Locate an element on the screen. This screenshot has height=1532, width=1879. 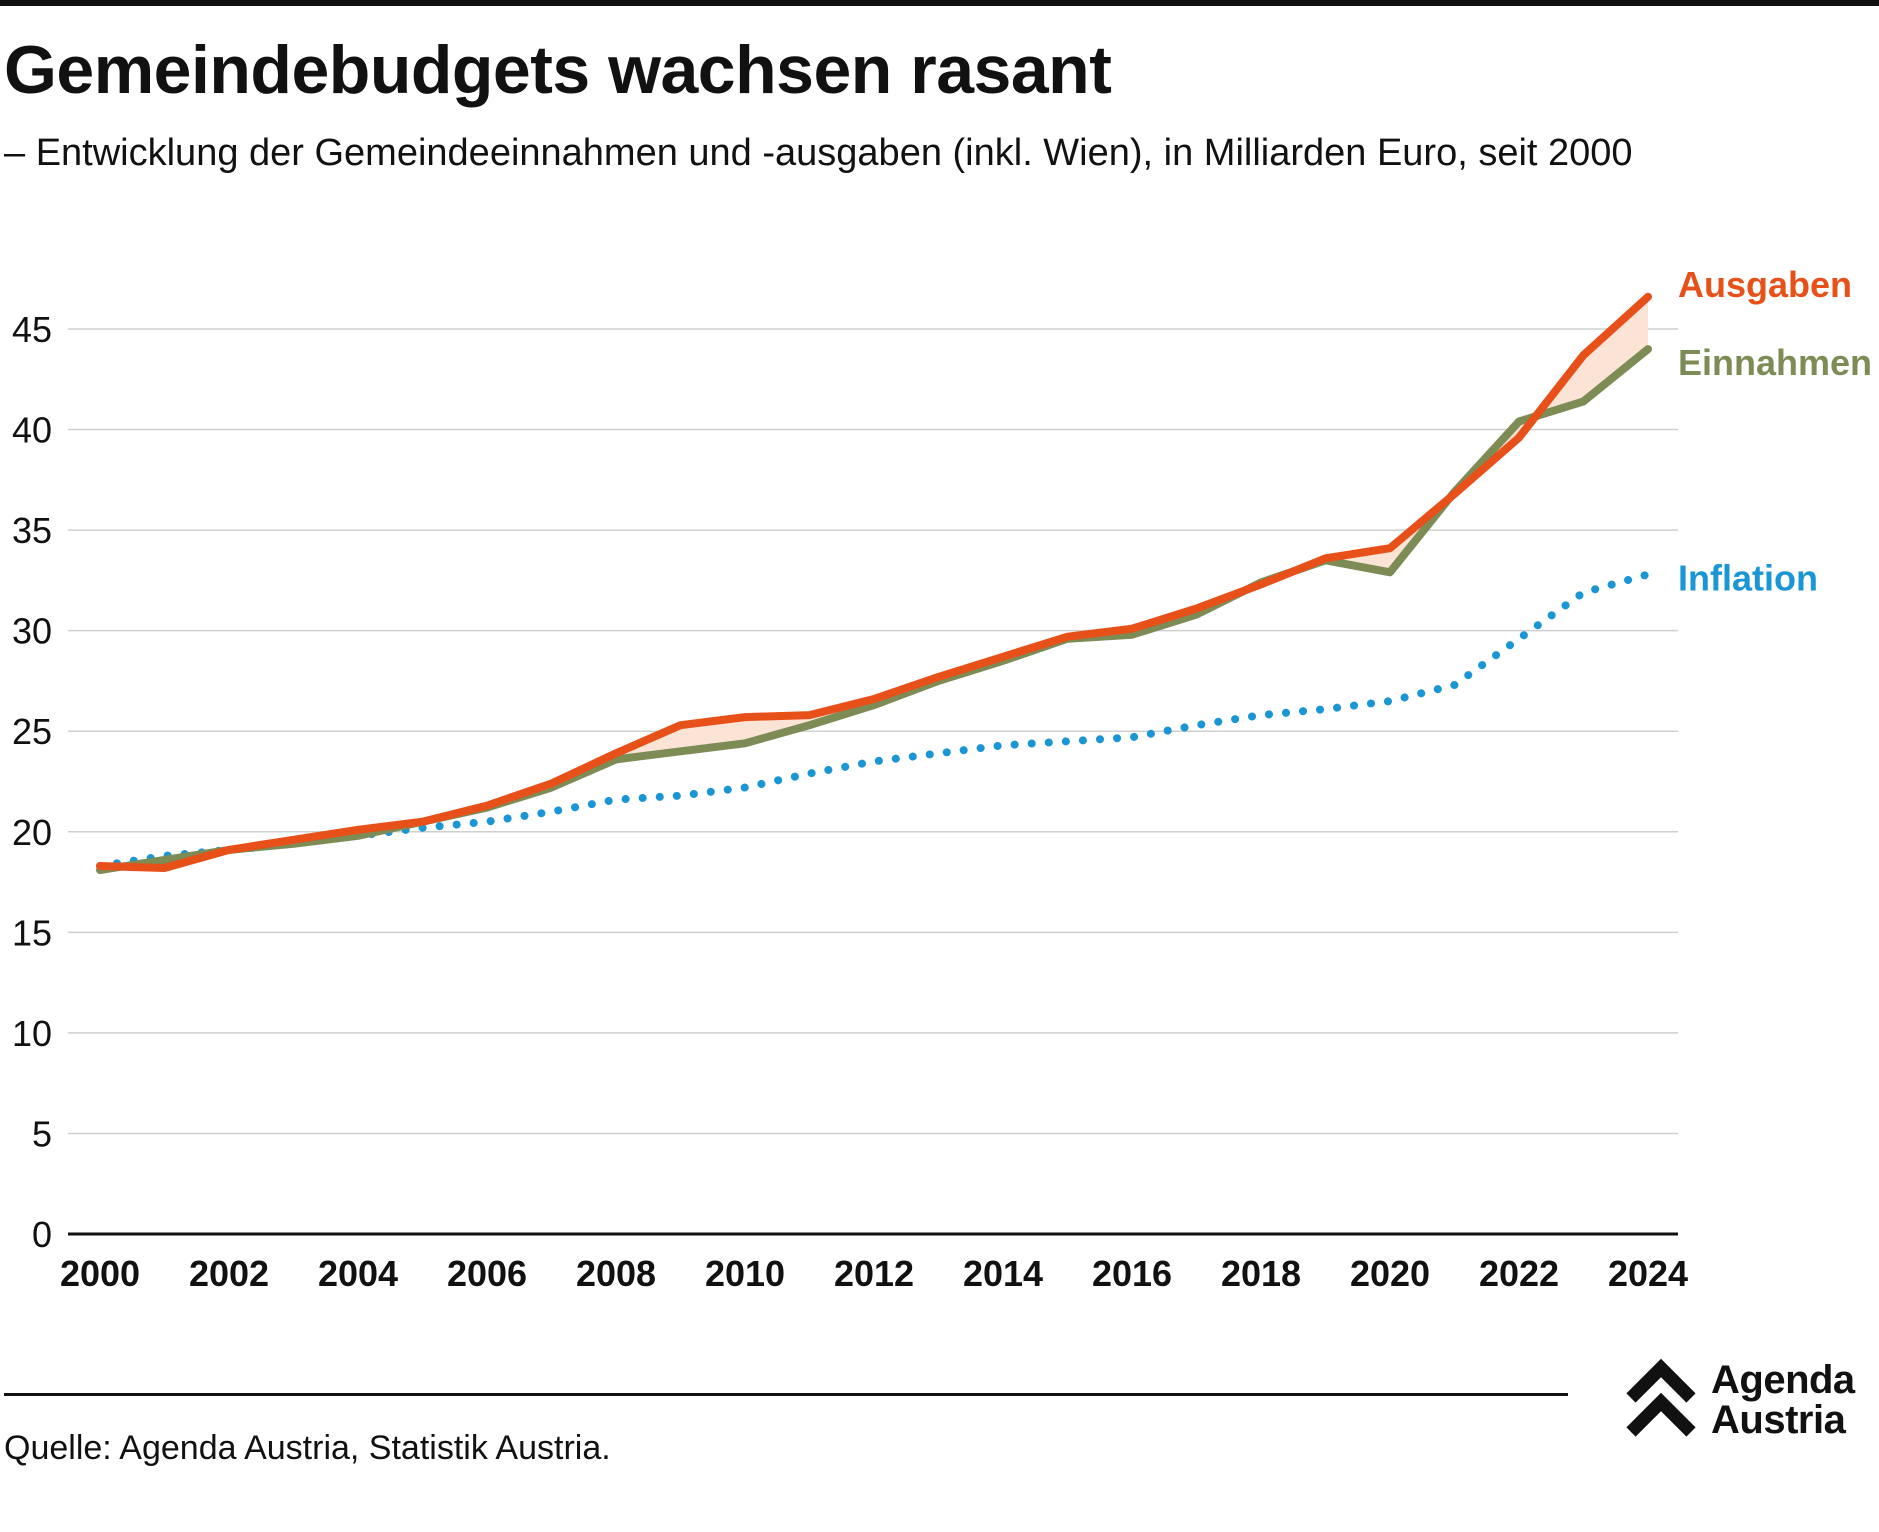
x-tick-label: 2008 is located at coordinates (616, 1273).